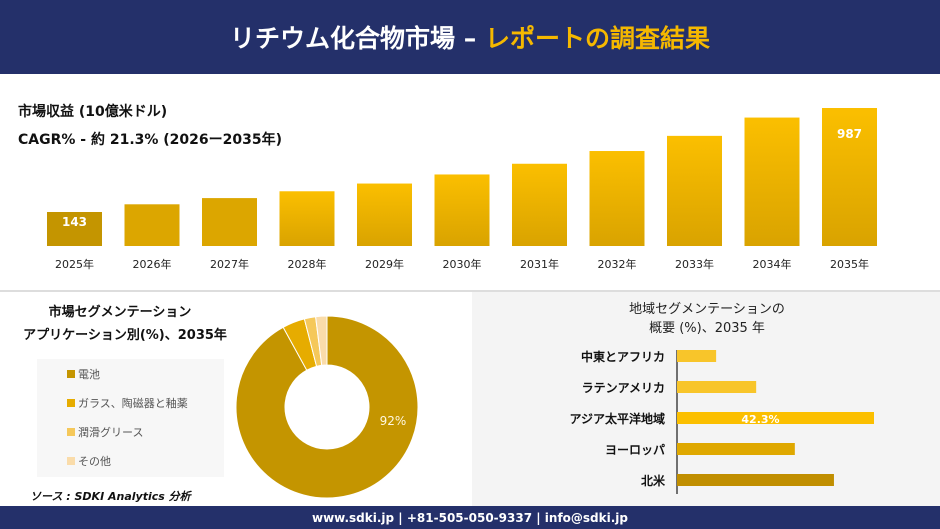 This screenshot has width=940, height=529. What do you see at coordinates (623, 356) in the screenshot?
I see `y-tick-label: 中東とアフリカ` at bounding box center [623, 356].